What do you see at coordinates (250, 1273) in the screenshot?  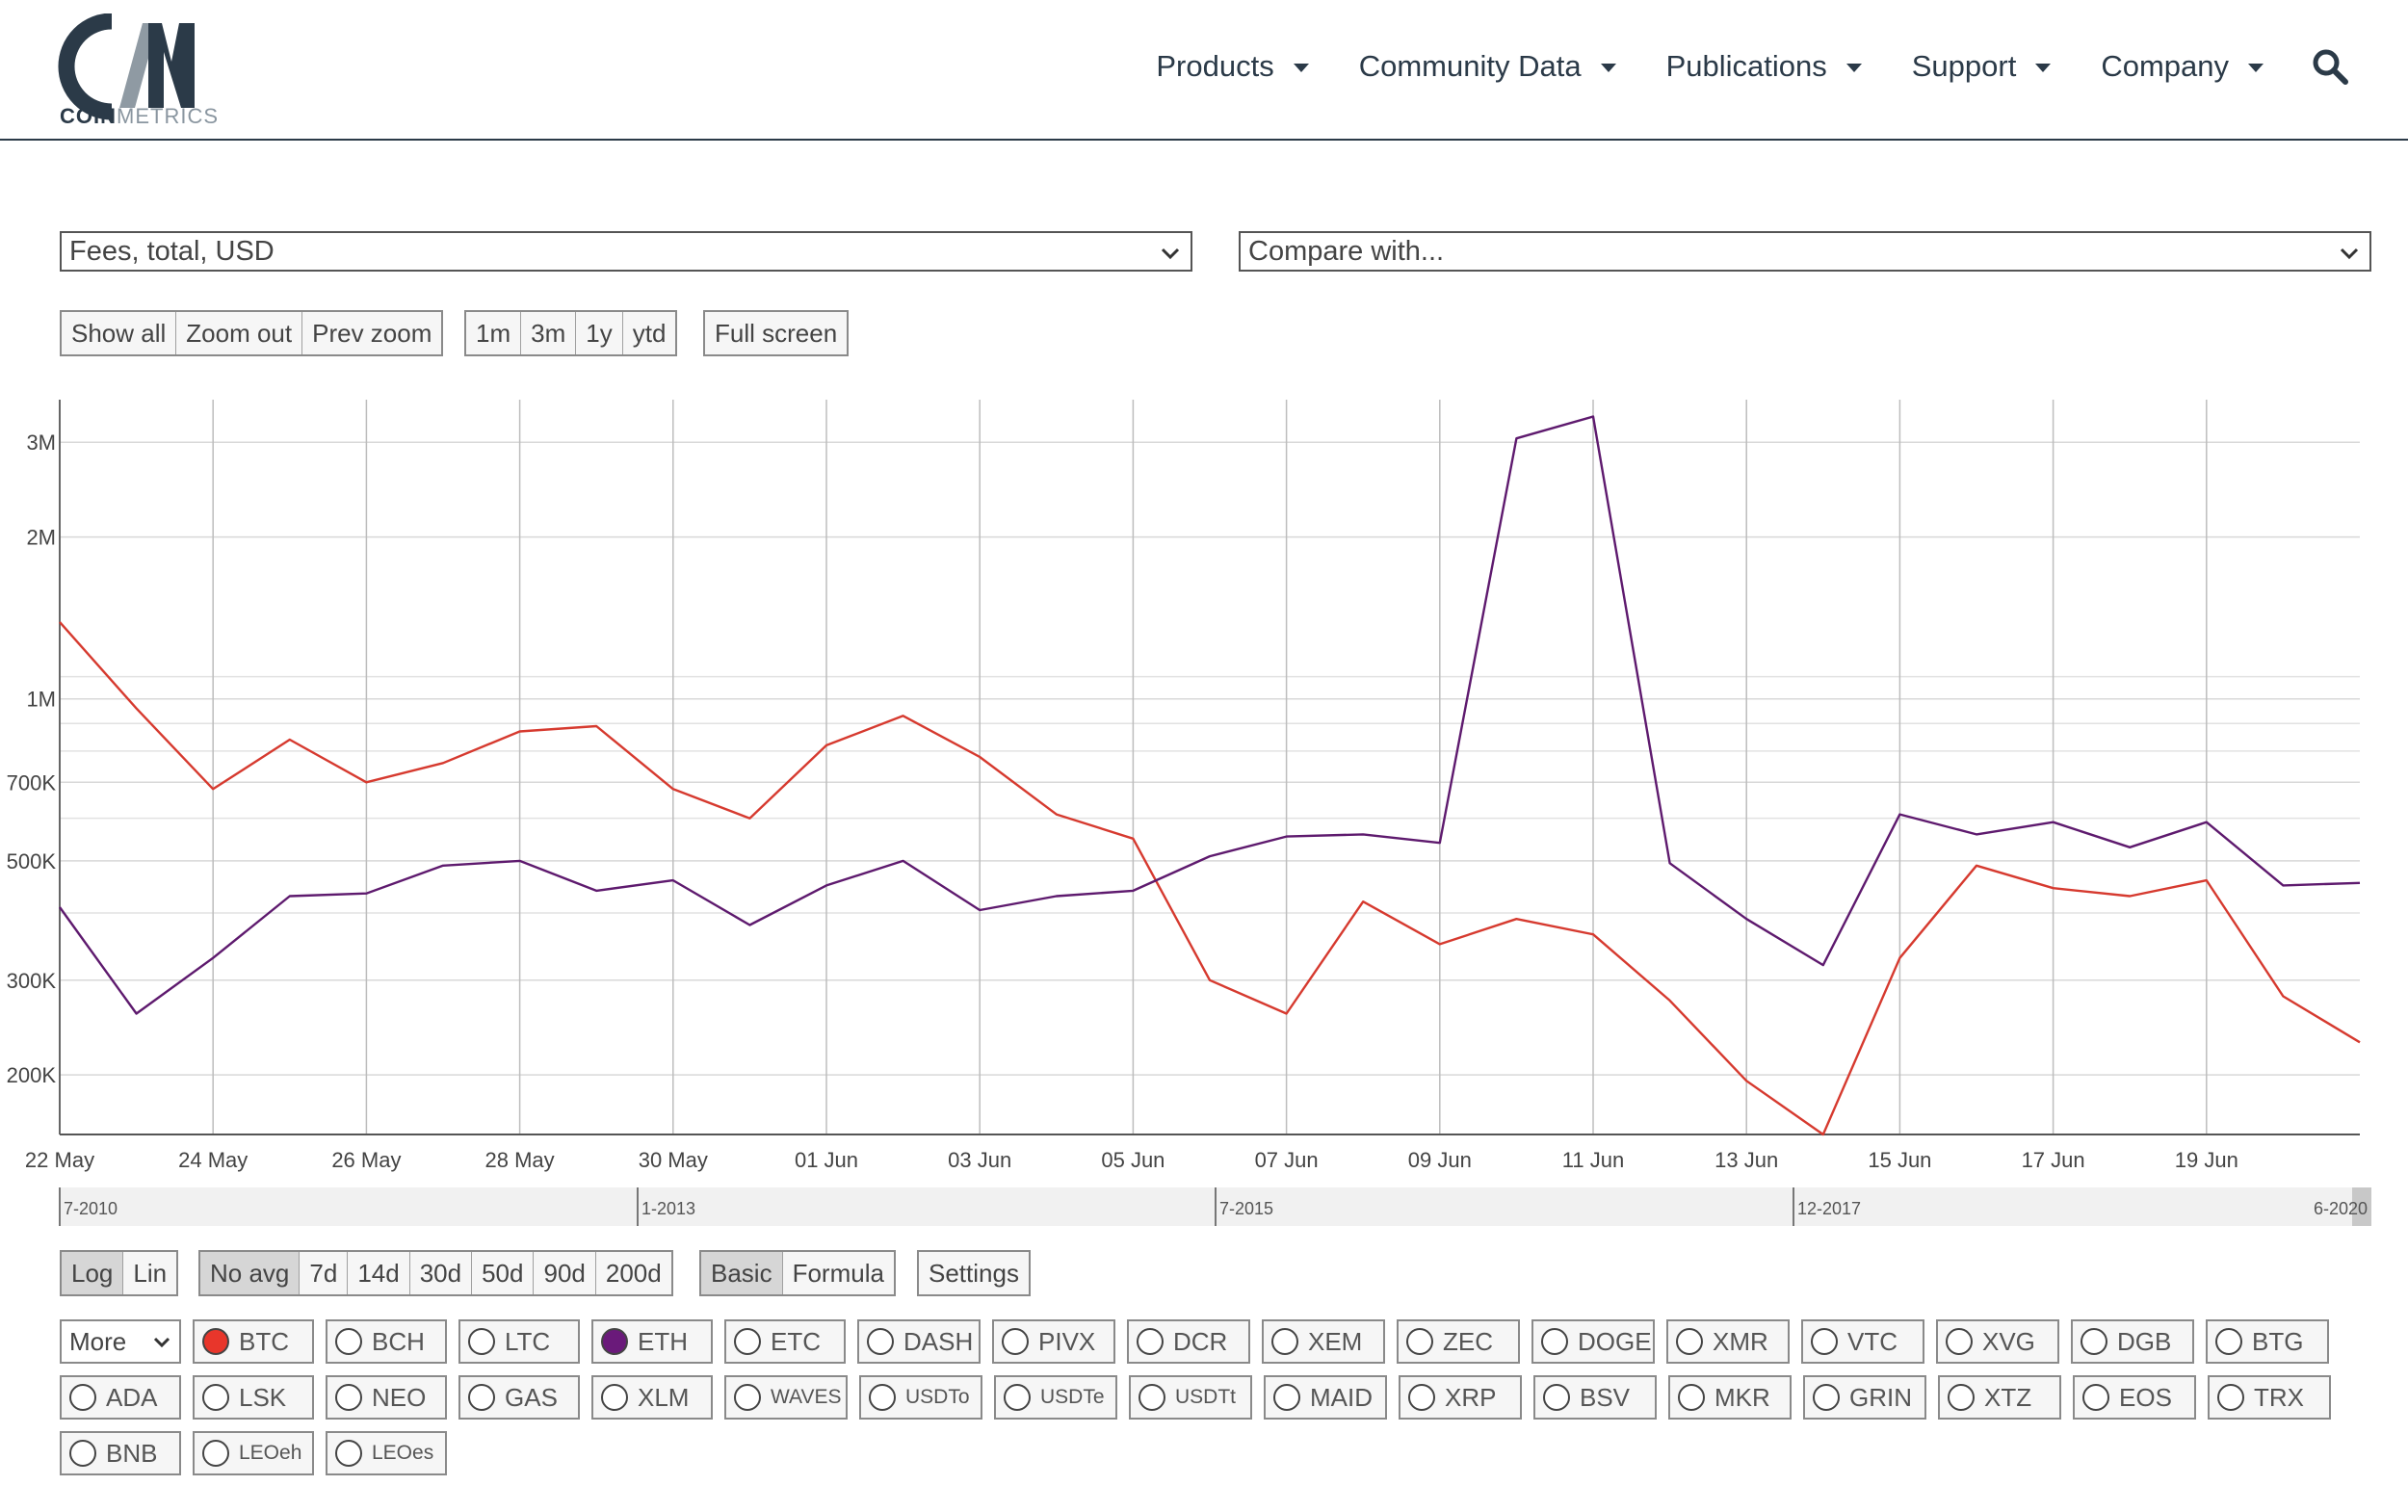 I see `no-avg-button: No avg` at bounding box center [250, 1273].